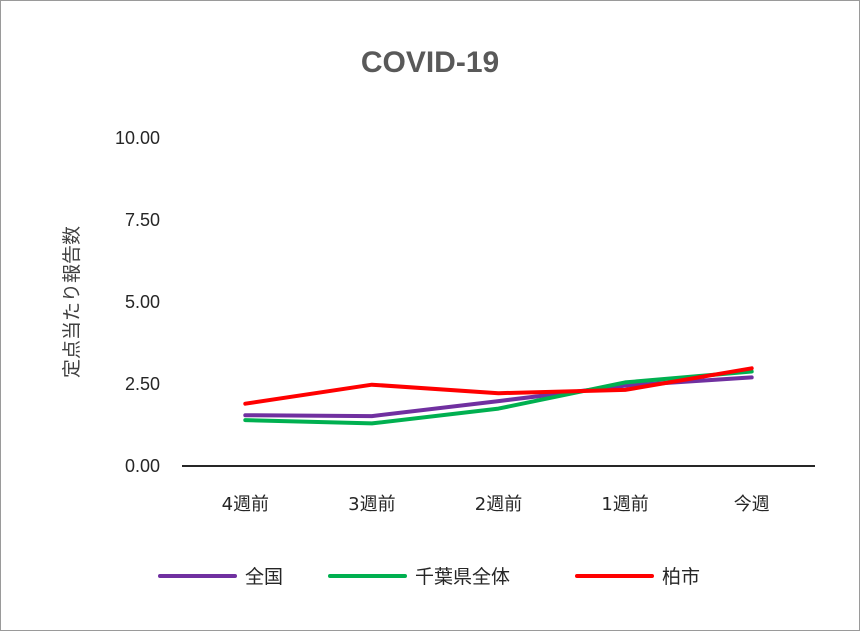 The image size is (860, 631). I want to click on x-tick-label: 1週前, so click(624, 504).